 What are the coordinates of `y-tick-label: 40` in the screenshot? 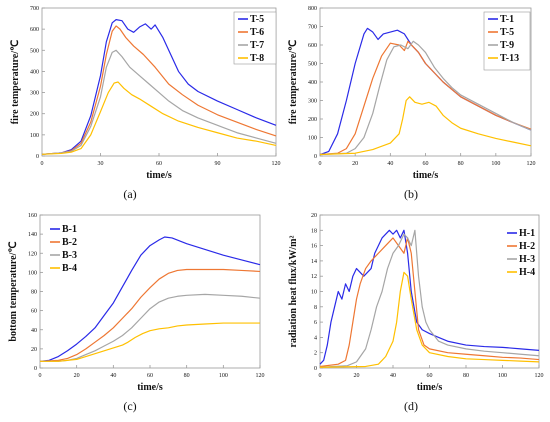 It's located at (34, 331).